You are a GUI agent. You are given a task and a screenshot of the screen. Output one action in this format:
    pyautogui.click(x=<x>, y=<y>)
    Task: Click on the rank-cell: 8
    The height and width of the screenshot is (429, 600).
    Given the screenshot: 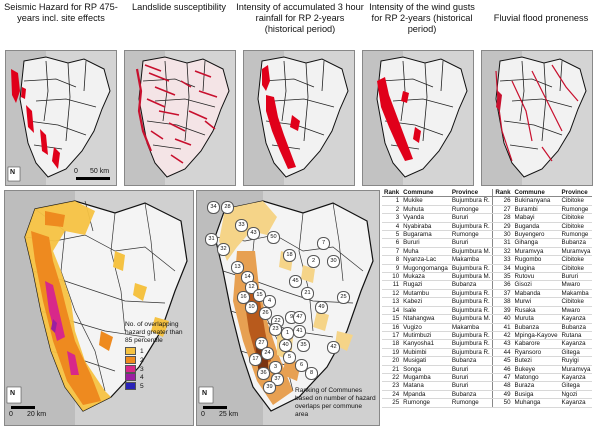 What is the action you would take?
    pyautogui.click(x=392, y=260)
    